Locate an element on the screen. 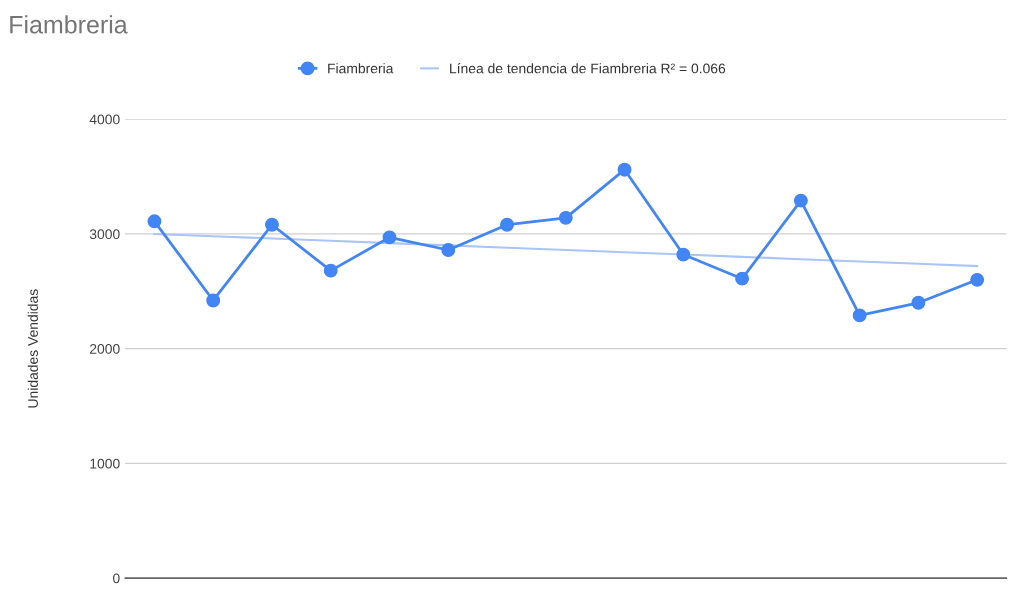 This screenshot has width=1025, height=596. y-tick-label: 0 is located at coordinates (116, 578).